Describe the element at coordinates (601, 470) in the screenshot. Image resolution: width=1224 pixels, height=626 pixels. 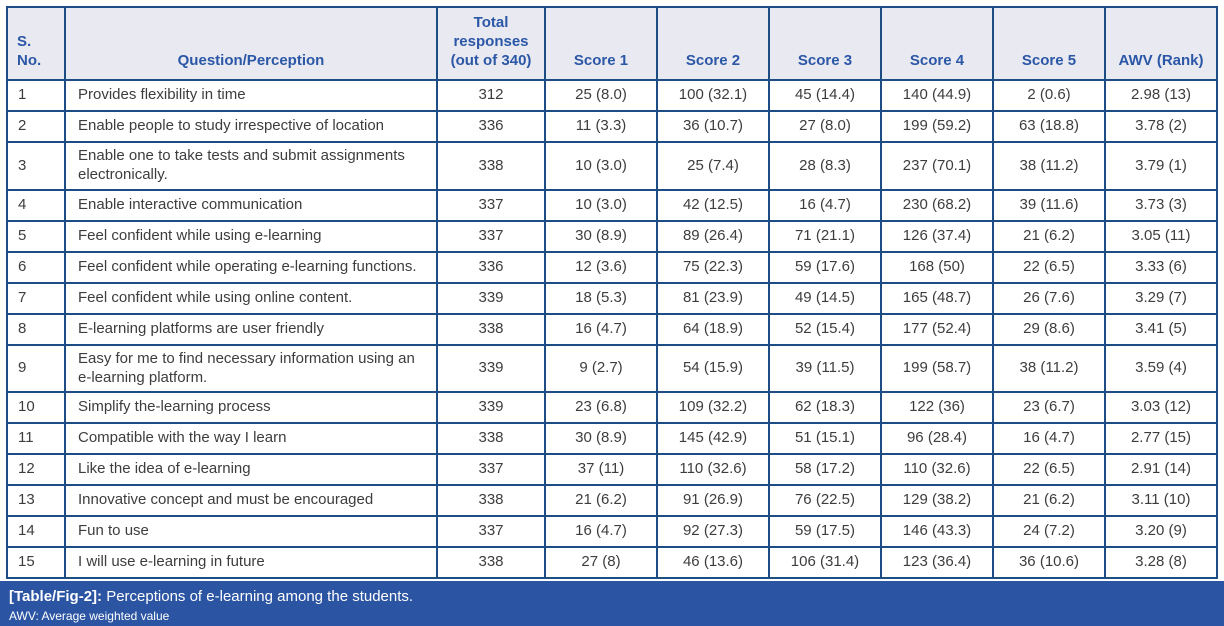
I see `cell-score1: 37 (11)` at that location.